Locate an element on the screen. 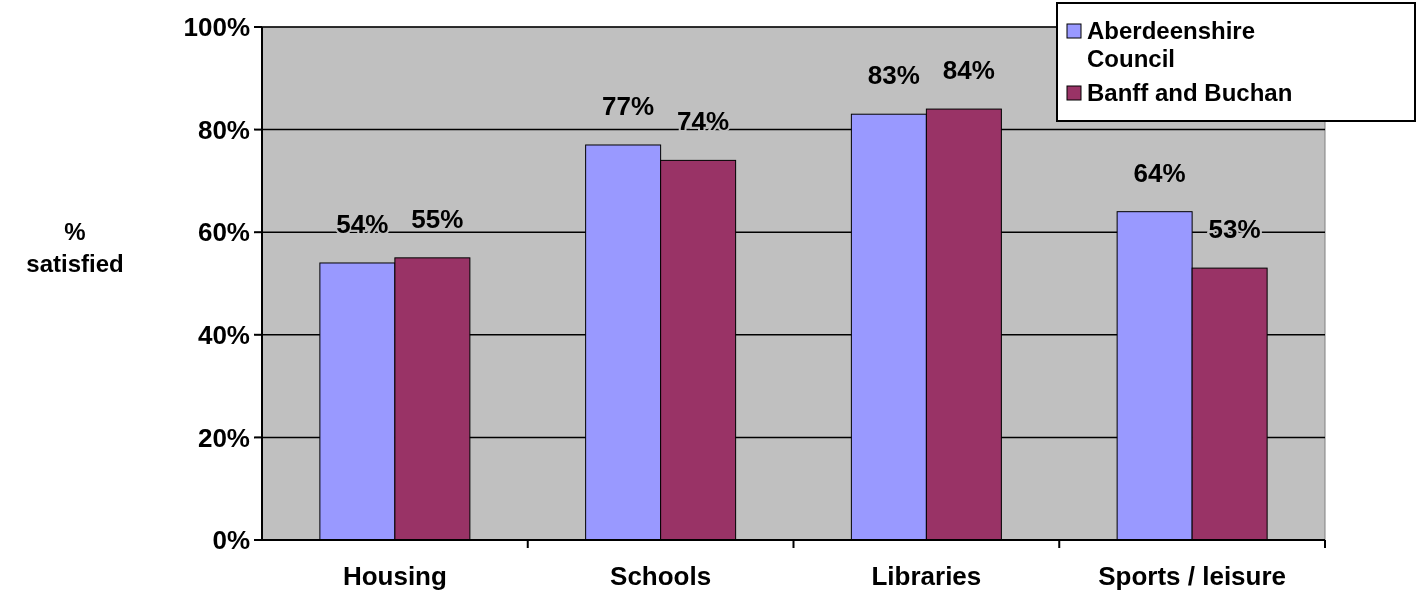  y-tick-label: 0% is located at coordinates (231, 540).